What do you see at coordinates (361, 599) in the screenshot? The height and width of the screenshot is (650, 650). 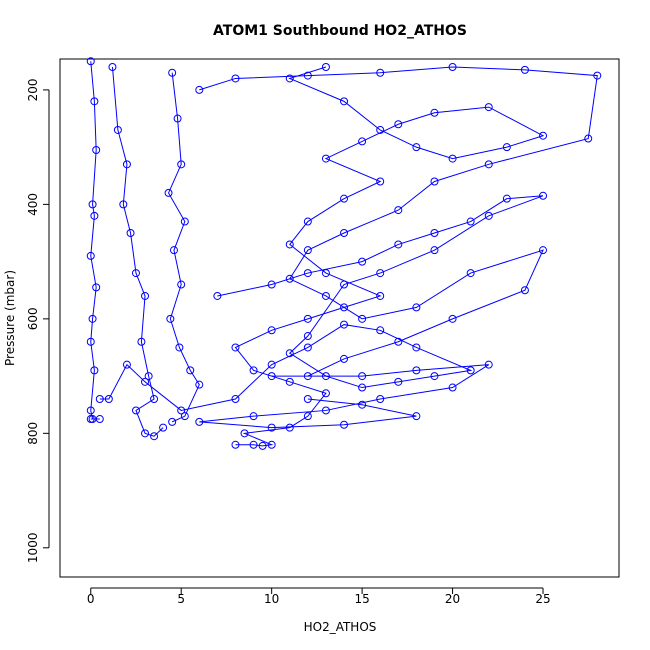 I see `x-tick-label: 15` at bounding box center [361, 599].